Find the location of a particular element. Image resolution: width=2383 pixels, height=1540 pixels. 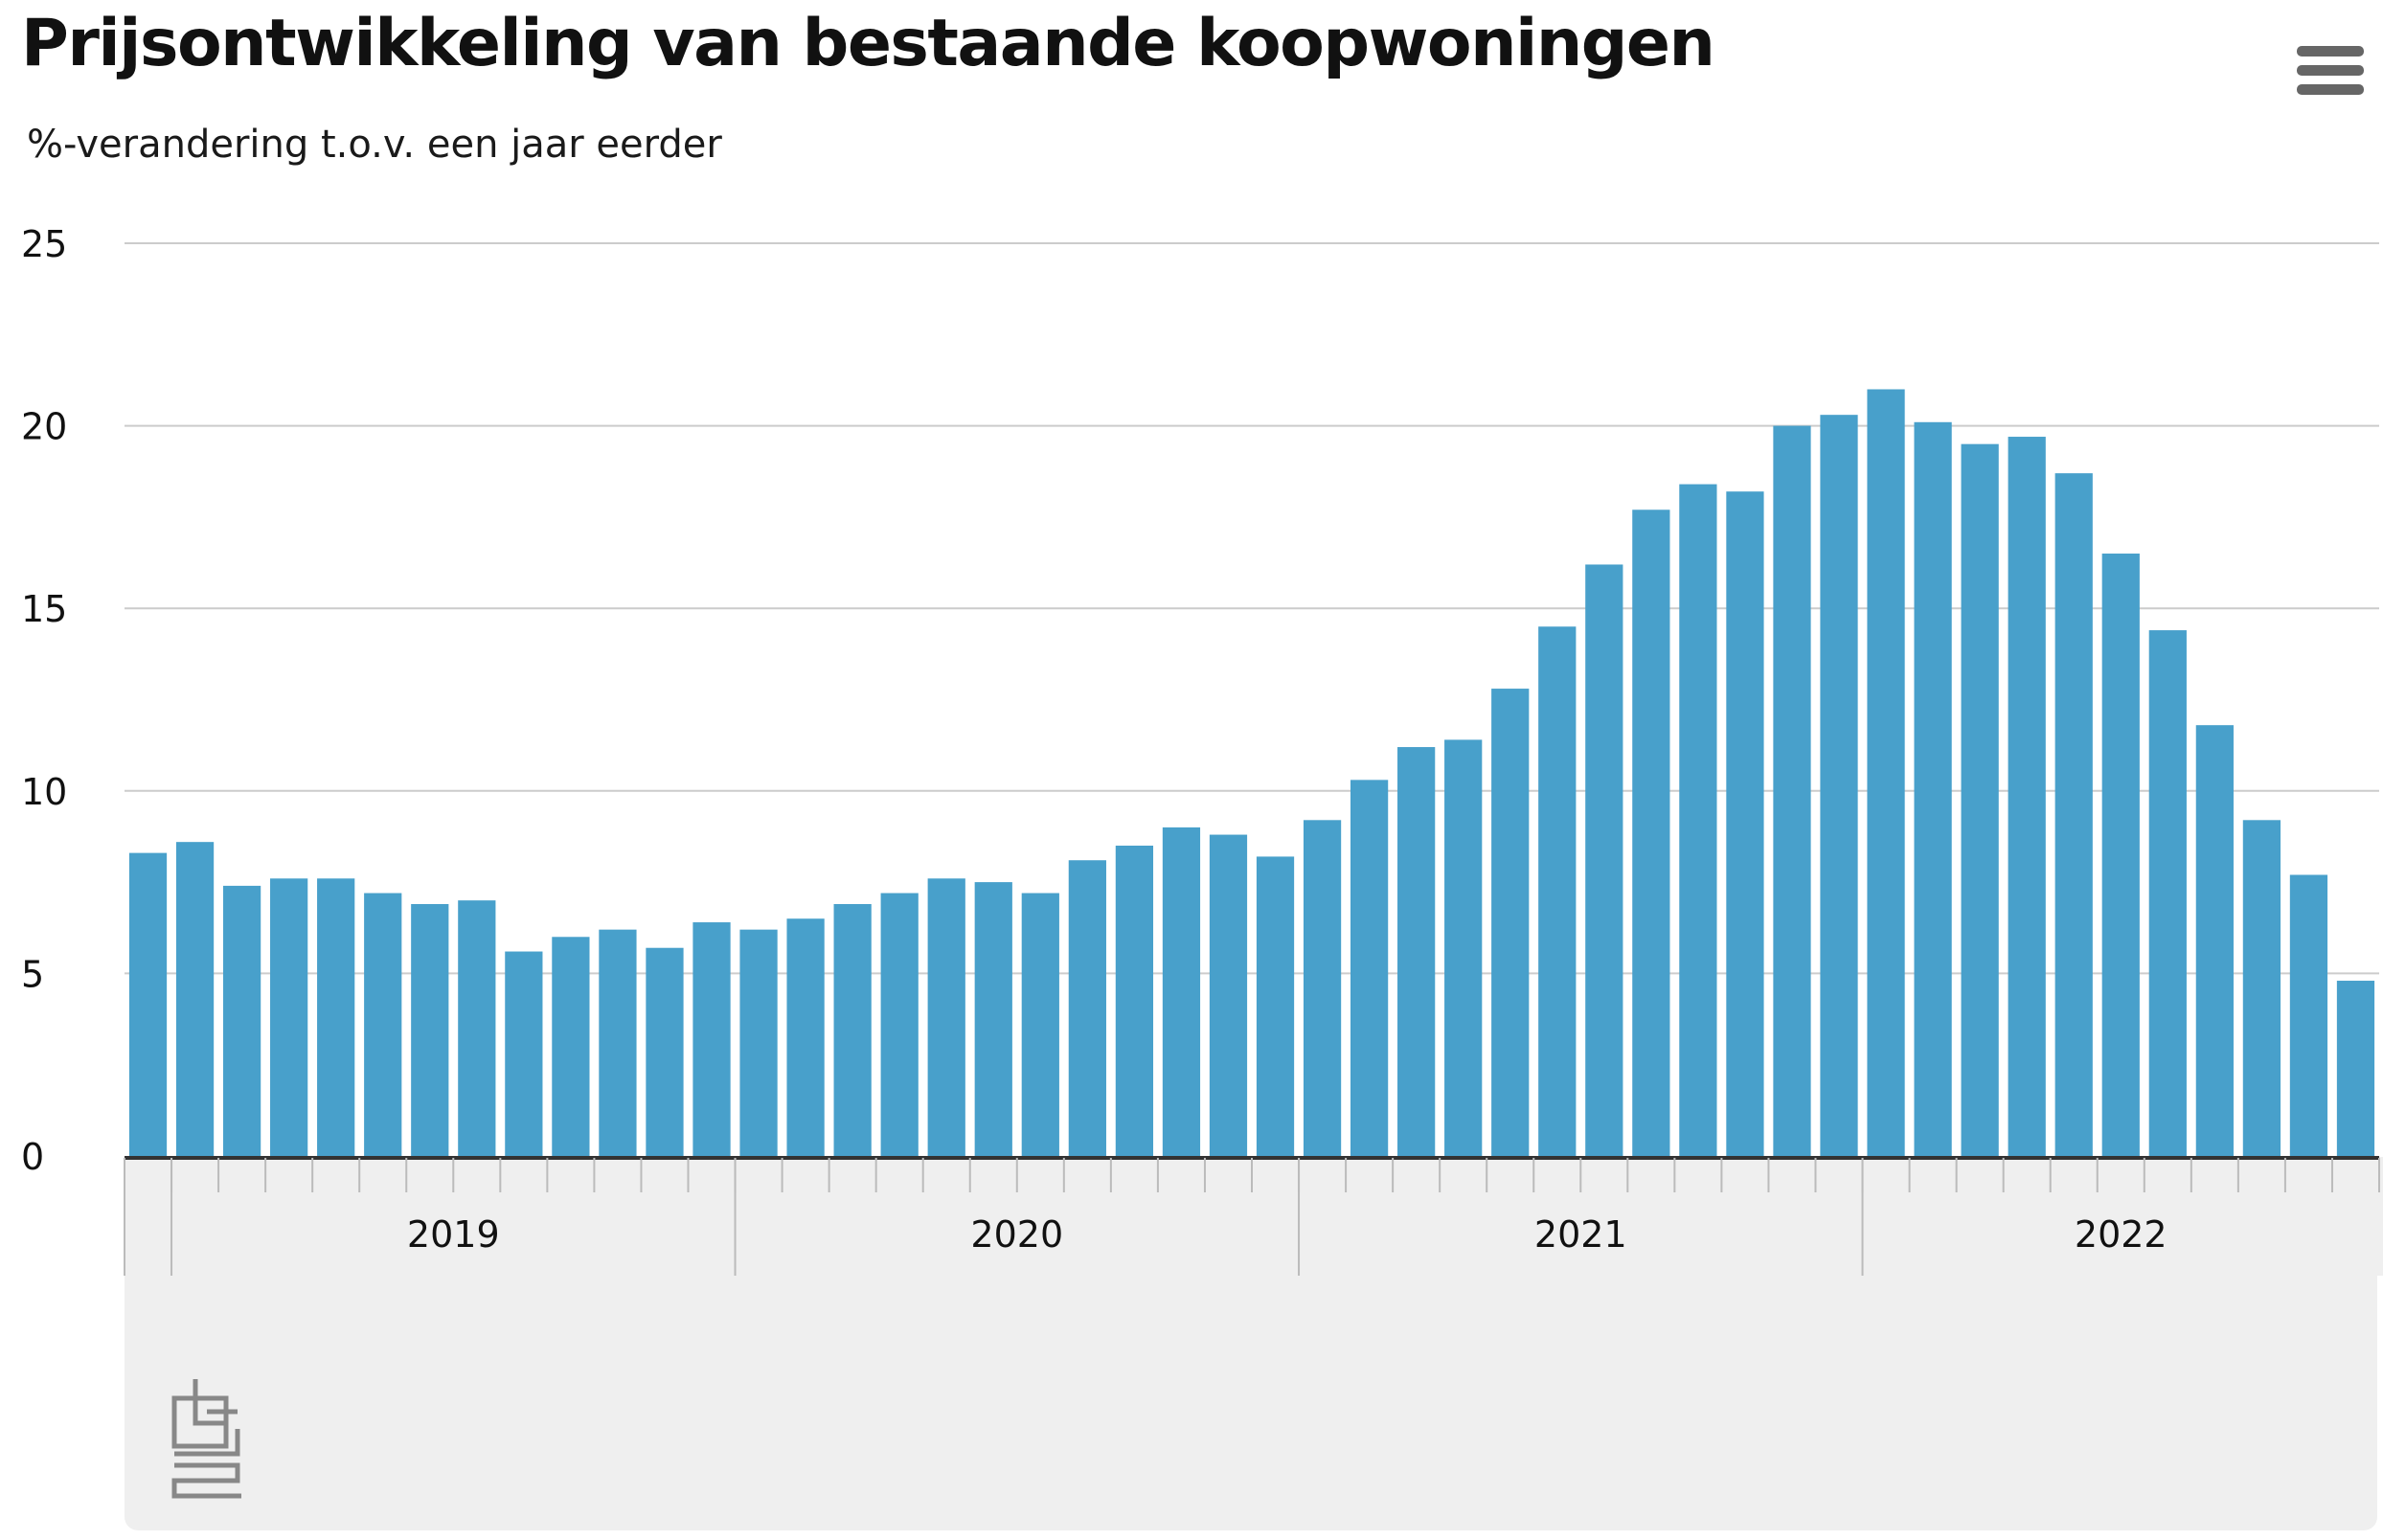

y-axis-ticks: 0 5 10 15 20 25 is located at coordinates (44, 700).